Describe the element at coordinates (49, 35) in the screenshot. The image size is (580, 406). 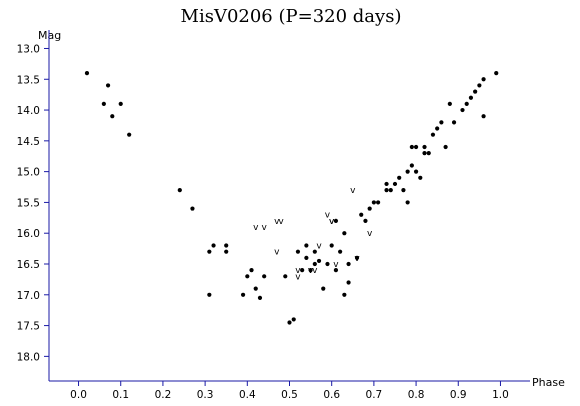
I see `y-axis-label: Mag` at that location.